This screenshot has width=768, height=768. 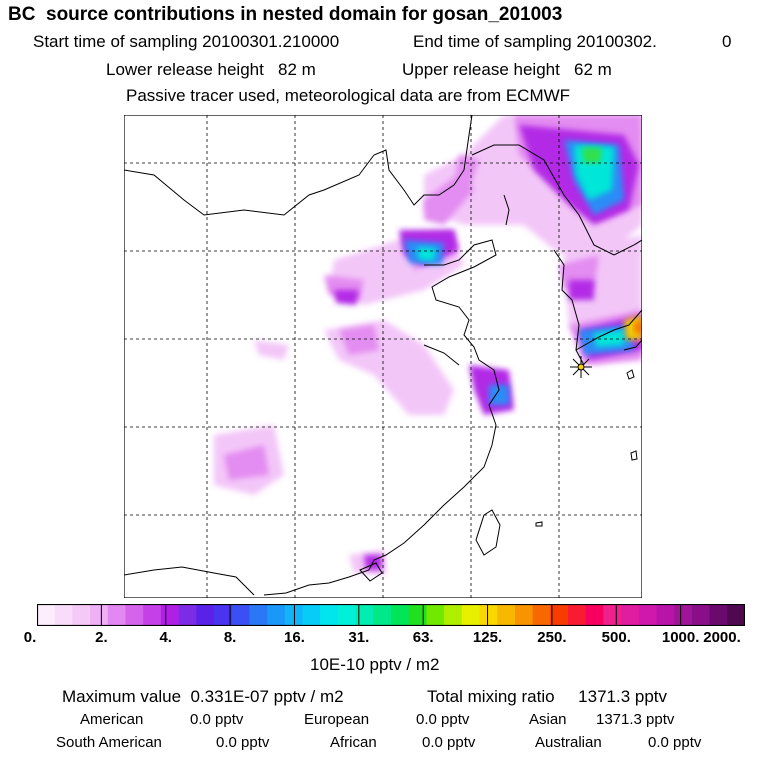 What do you see at coordinates (675, 742) in the screenshot?
I see `australian-value: 0.0 pptv` at bounding box center [675, 742].